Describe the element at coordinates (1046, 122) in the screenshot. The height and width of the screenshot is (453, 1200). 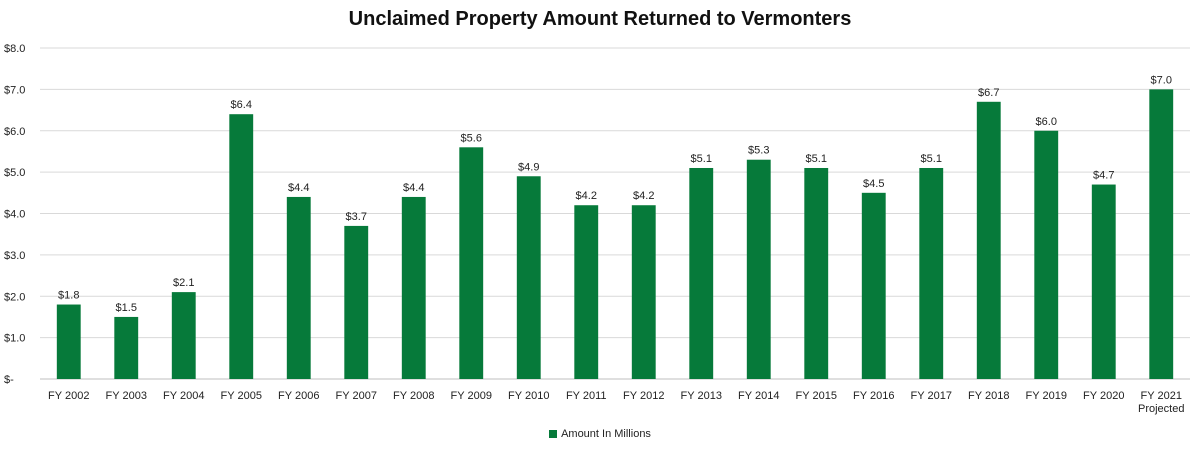
I see `data-label: $6.0` at that location.